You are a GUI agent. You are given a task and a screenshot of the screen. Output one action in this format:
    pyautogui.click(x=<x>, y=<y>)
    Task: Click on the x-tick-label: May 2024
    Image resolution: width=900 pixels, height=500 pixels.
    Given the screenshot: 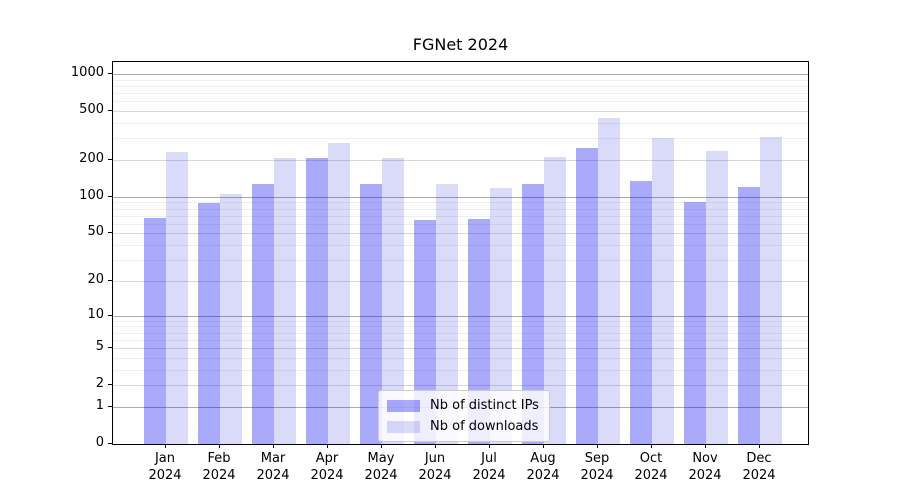 What is the action you would take?
    pyautogui.click(x=381, y=467)
    